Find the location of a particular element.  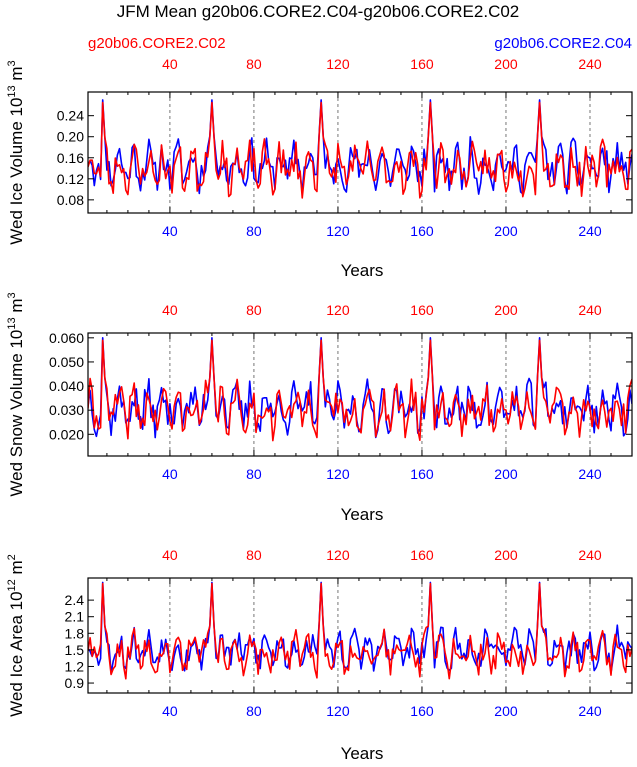

y-tick-label: 0.16 is located at coordinates (70, 158).